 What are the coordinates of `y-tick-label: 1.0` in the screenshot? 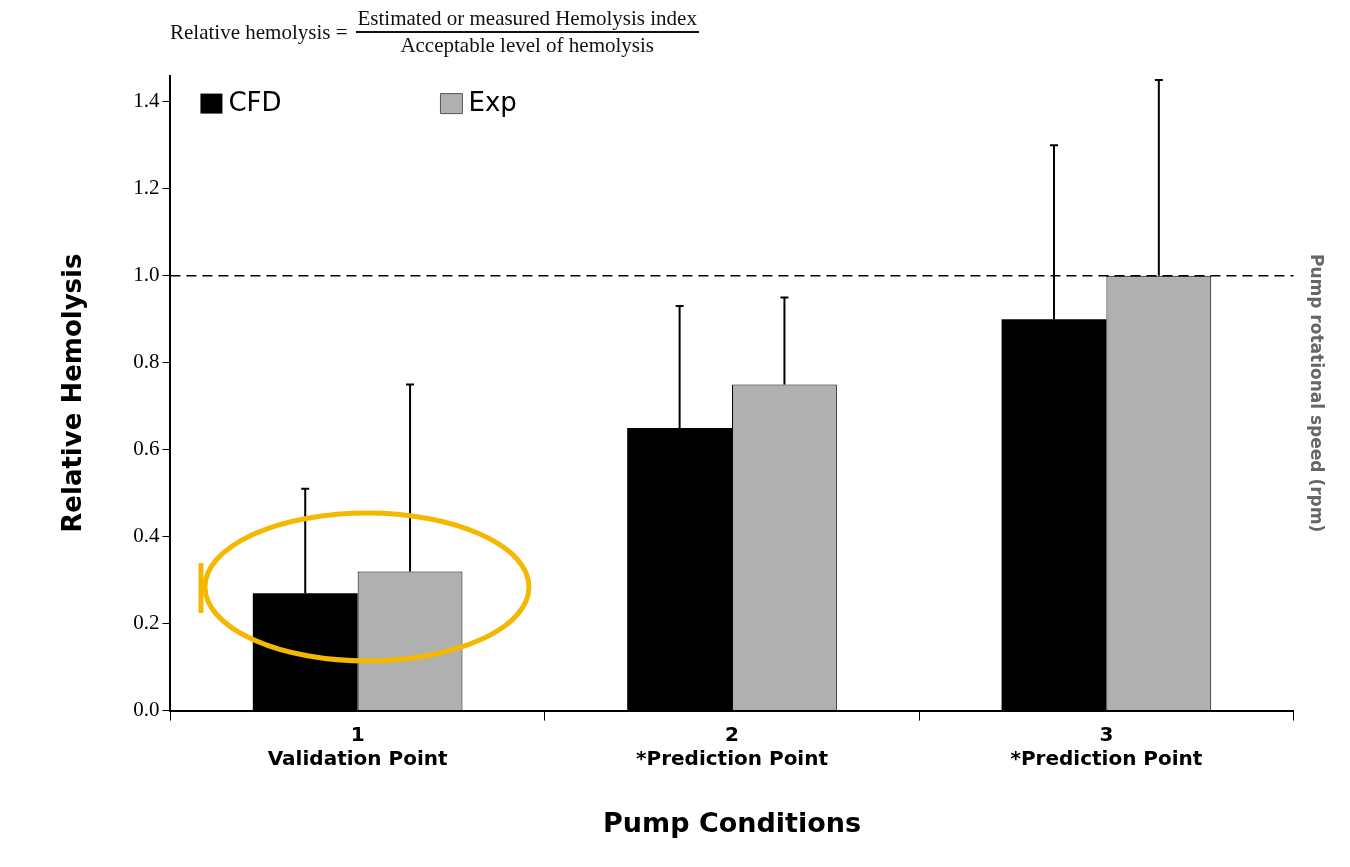 It's located at (146, 274).